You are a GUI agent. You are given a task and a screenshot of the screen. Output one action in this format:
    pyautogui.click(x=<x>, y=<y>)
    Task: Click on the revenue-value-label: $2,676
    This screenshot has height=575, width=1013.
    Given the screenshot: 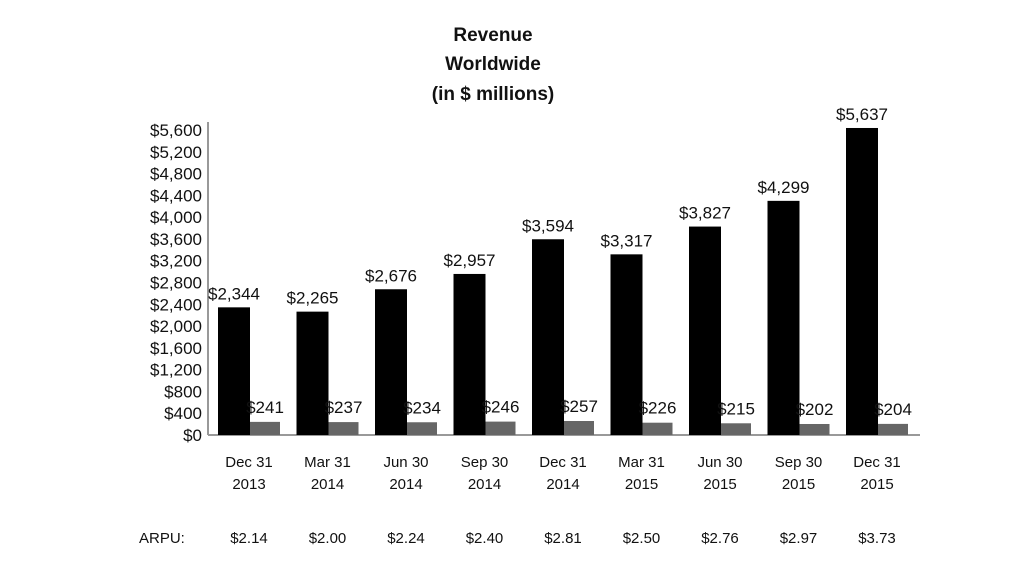 What is the action you would take?
    pyautogui.click(x=391, y=275)
    